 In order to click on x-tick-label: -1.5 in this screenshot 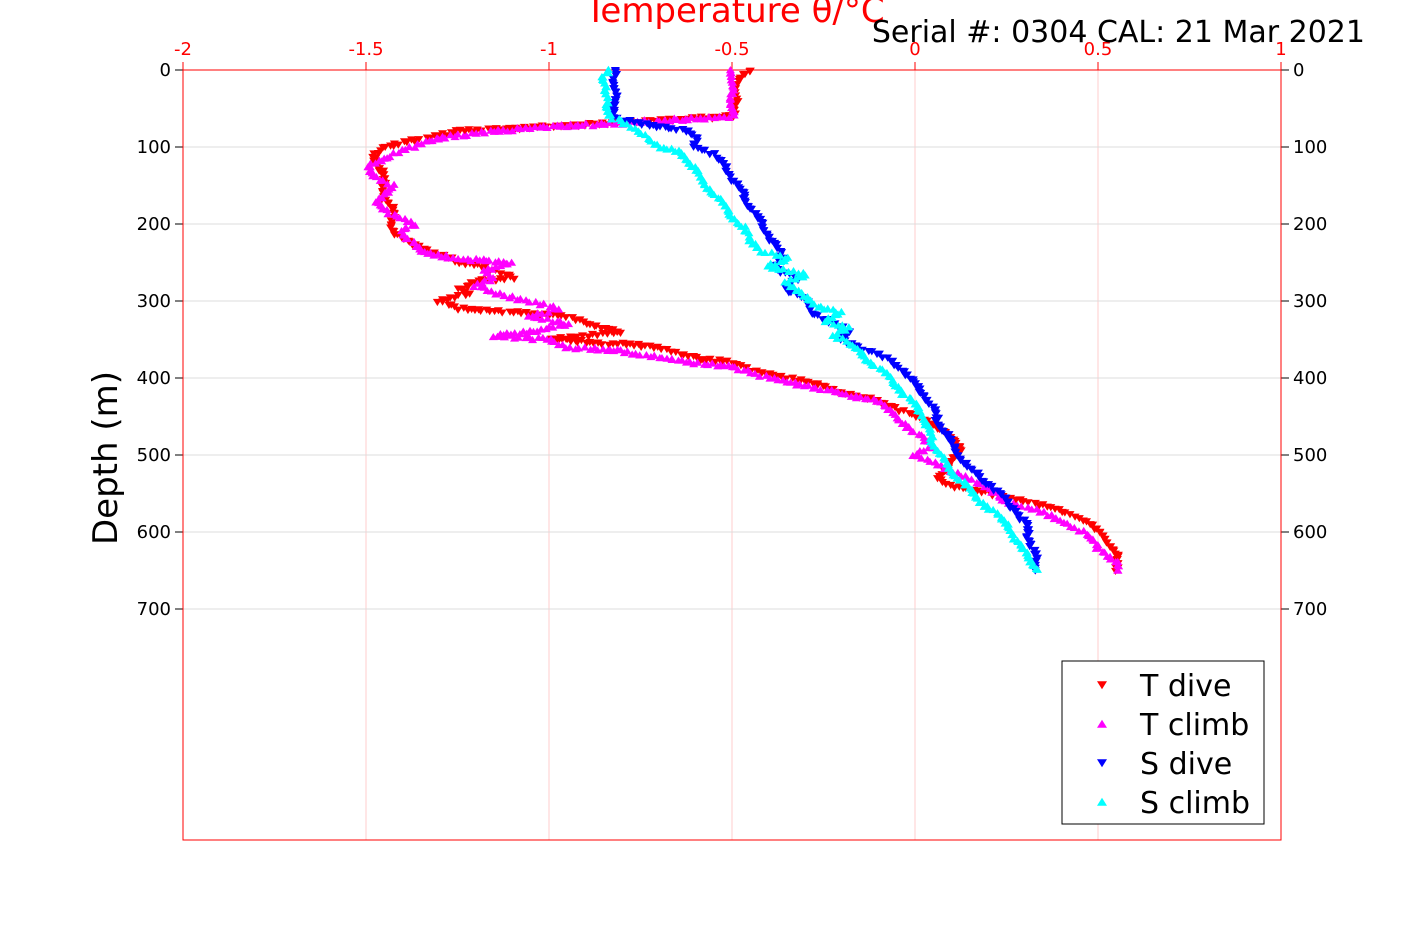, I will do `click(365, 49)`.